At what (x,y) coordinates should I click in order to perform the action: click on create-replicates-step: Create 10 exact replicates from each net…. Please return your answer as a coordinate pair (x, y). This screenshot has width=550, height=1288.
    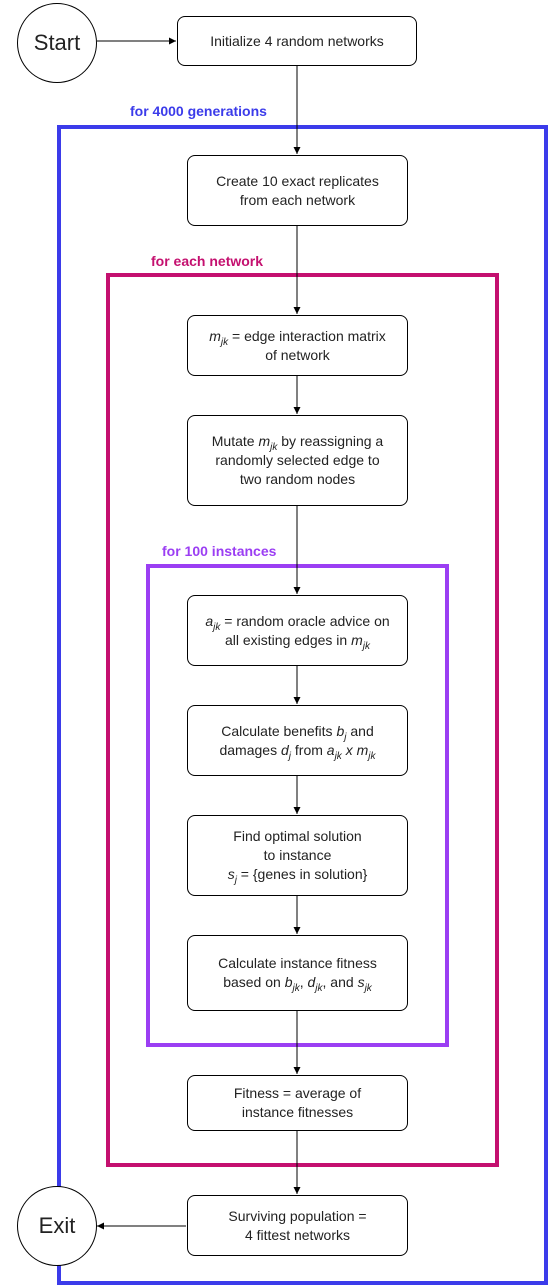
    Looking at the image, I should click on (297, 190).